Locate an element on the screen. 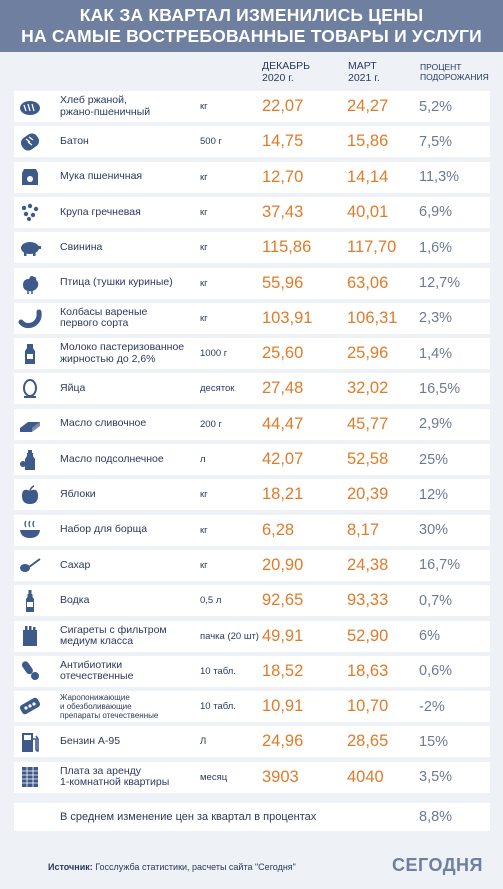 The image size is (503, 889). price-increase-percent: 1,6% is located at coordinates (436, 247).